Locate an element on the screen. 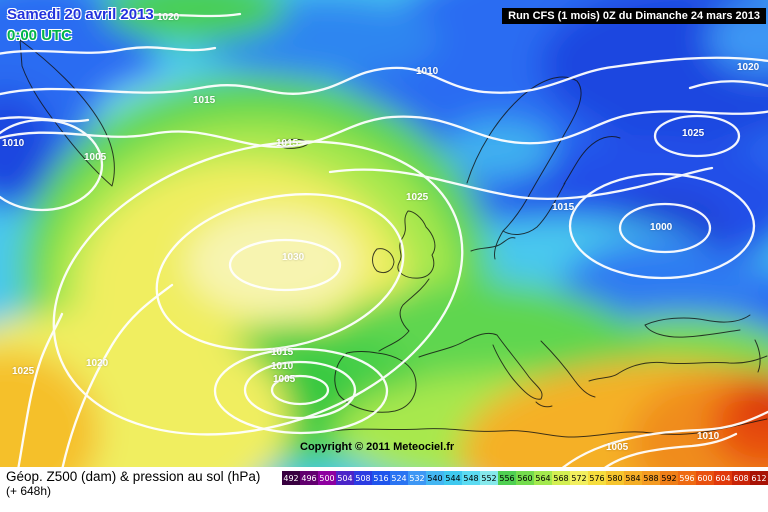  colorbar-cell: 600 is located at coordinates (705, 478).